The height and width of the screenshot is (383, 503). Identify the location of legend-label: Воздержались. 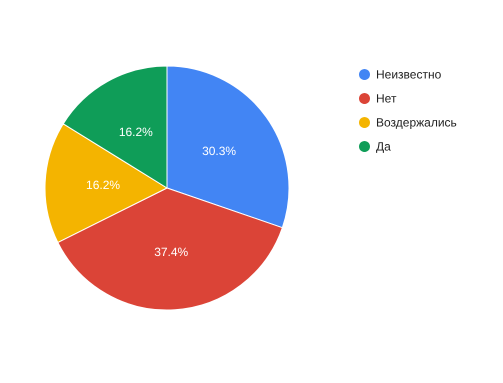
(416, 123).